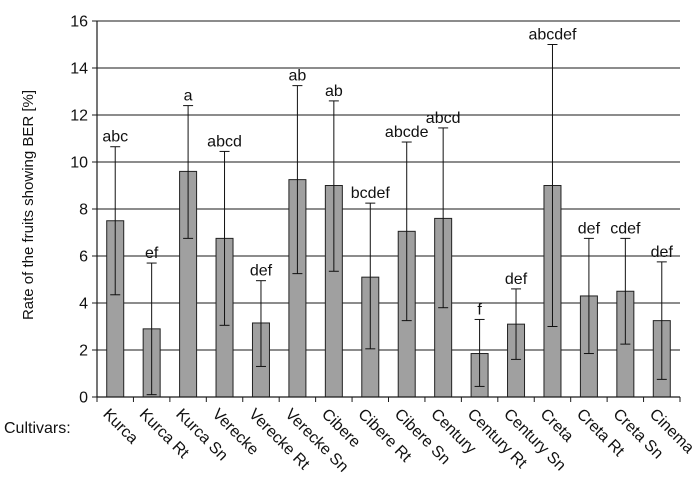  I want to click on significance-letter: bcdef, so click(371, 193).